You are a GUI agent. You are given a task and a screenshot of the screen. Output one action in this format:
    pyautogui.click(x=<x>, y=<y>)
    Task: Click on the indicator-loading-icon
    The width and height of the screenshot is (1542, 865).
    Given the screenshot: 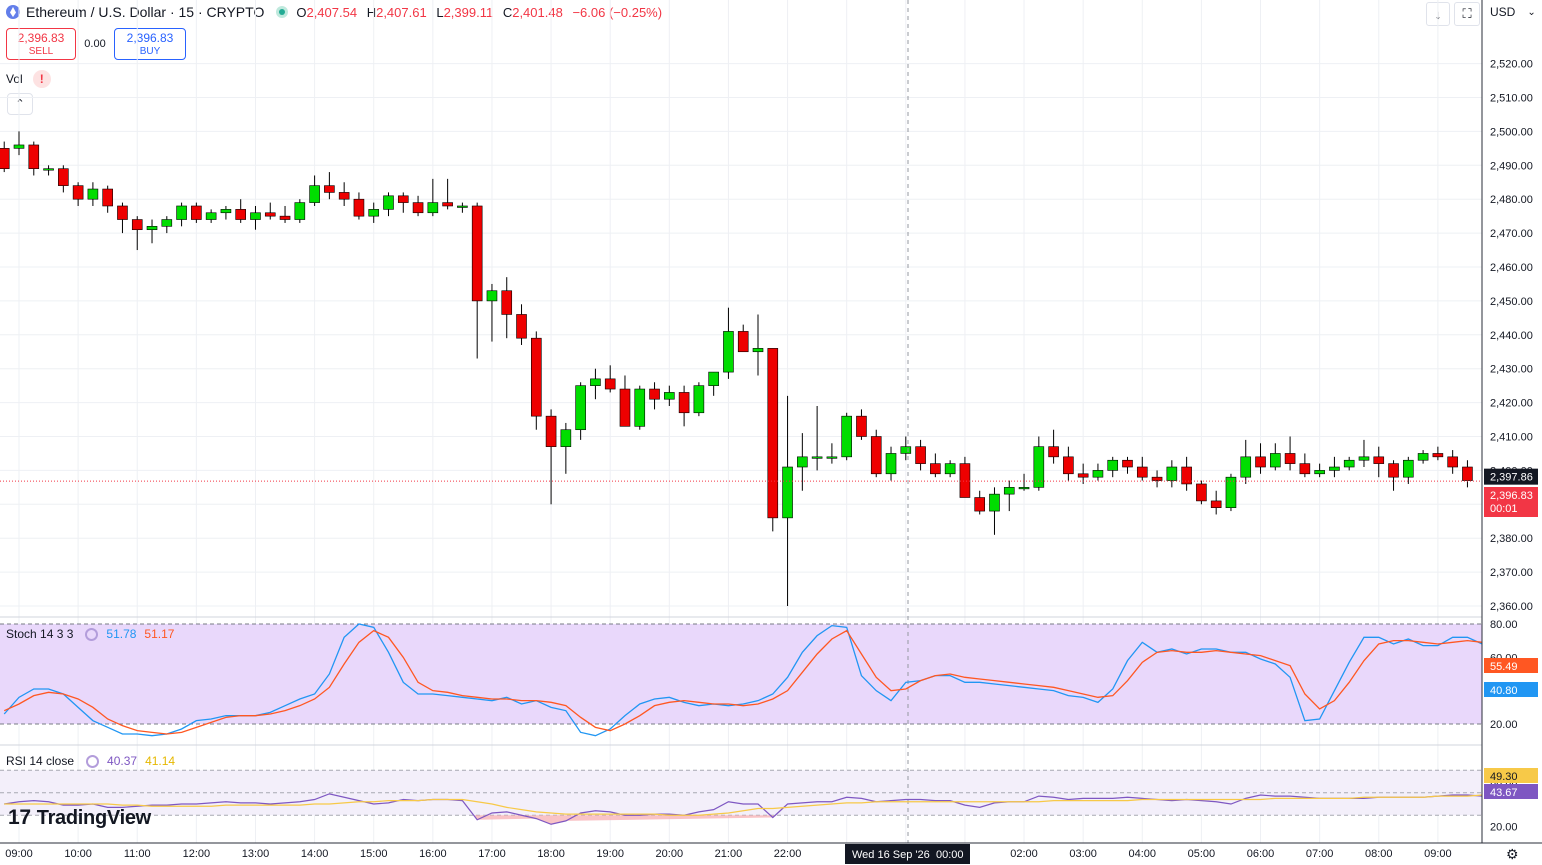 What is the action you would take?
    pyautogui.click(x=92, y=634)
    